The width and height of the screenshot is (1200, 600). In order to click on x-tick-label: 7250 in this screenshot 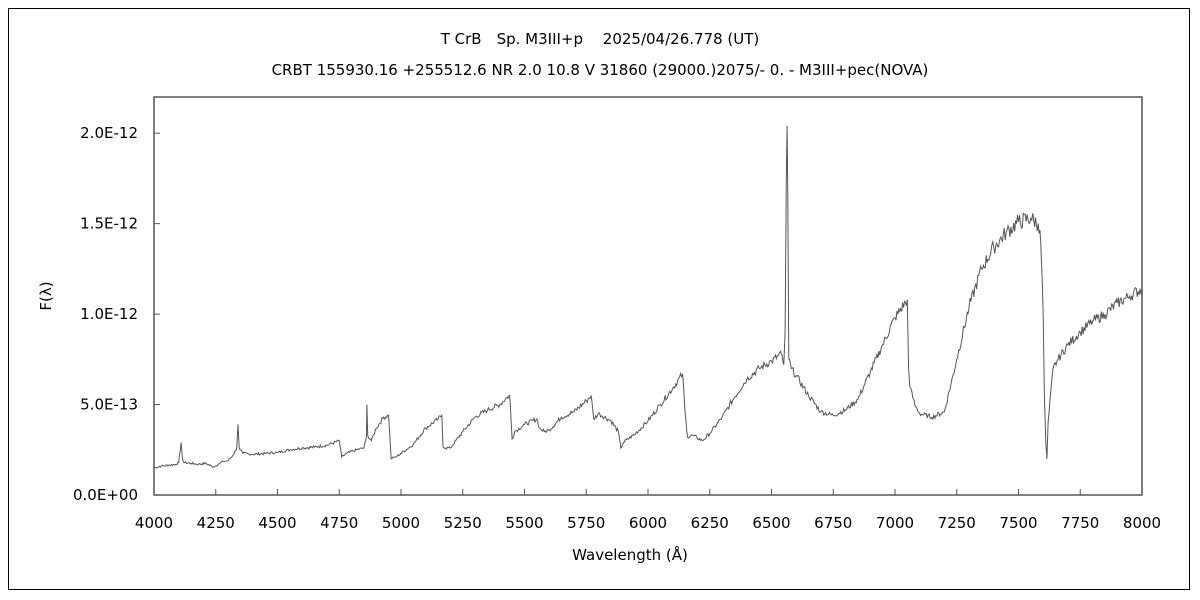, I will do `click(957, 523)`.